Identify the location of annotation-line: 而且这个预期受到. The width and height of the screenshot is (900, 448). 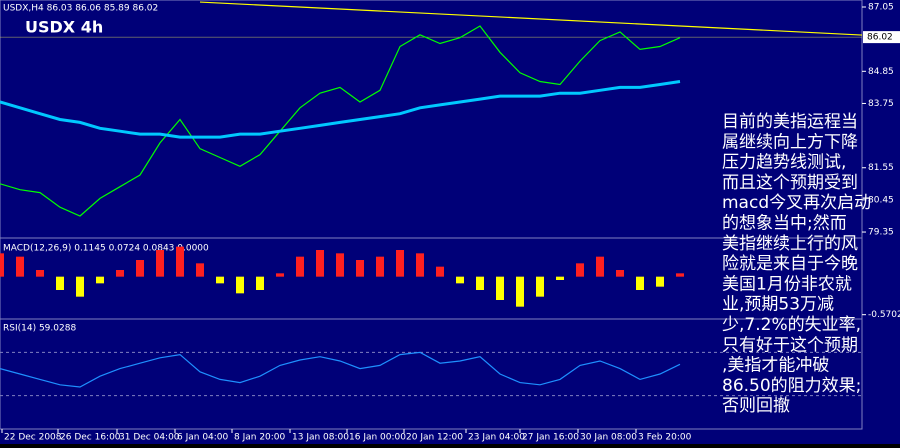
(790, 183).